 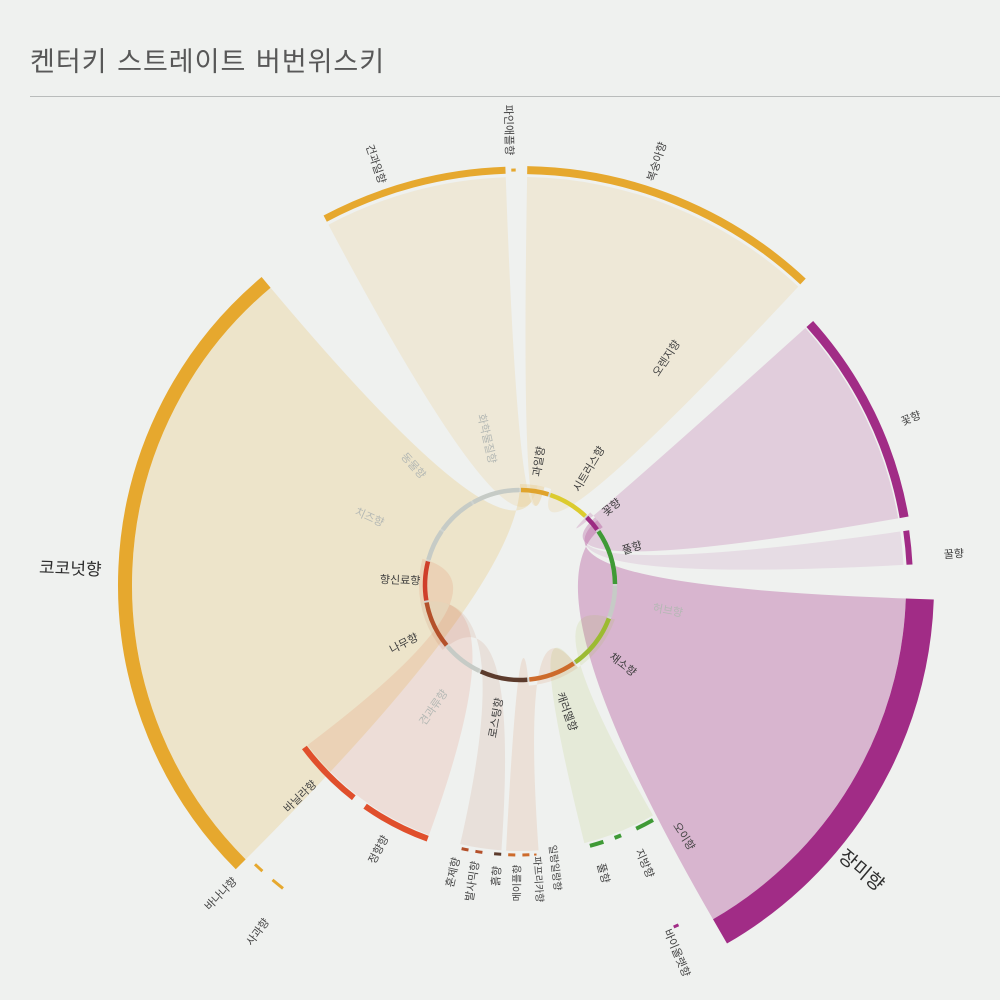 What do you see at coordinates (668, 611) in the screenshot?
I see `inner-label: 허브향` at bounding box center [668, 611].